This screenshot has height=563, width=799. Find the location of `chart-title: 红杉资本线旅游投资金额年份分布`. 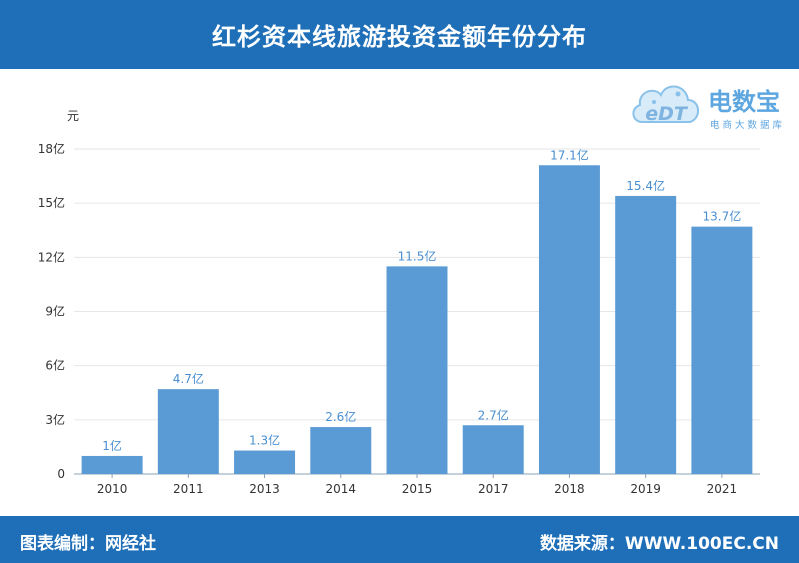

chart-title: 红杉资本线旅游投资金额年份分布 is located at coordinates (399, 37).